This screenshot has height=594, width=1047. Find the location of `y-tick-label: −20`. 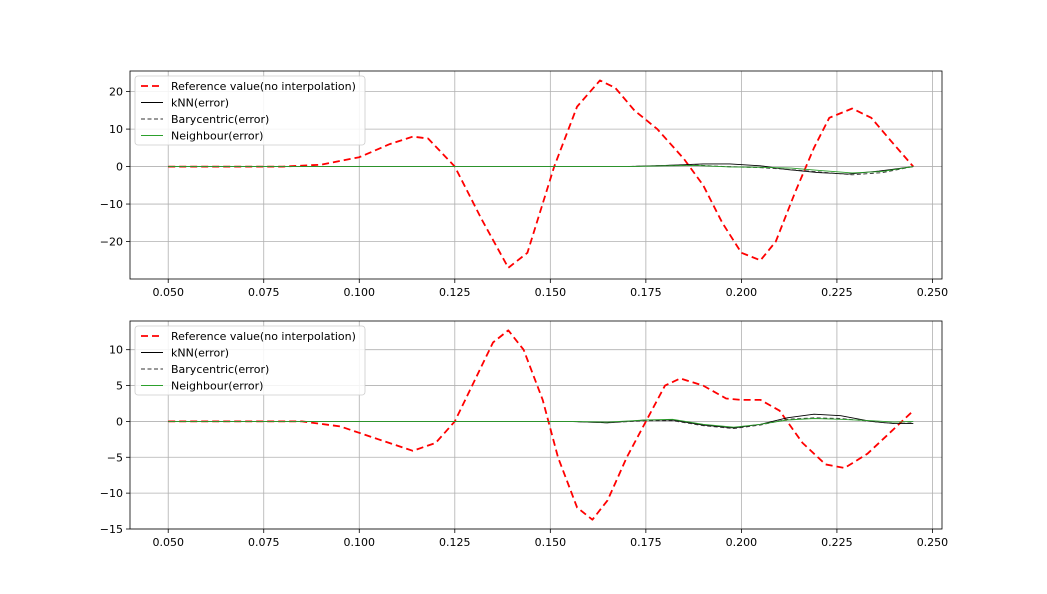

y-tick-label: −20 is located at coordinates (111, 242).